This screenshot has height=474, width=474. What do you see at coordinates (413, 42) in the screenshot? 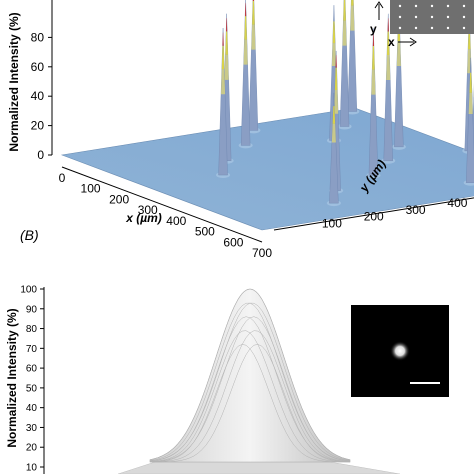
I see `inset-x-arrowhead` at bounding box center [413, 42].